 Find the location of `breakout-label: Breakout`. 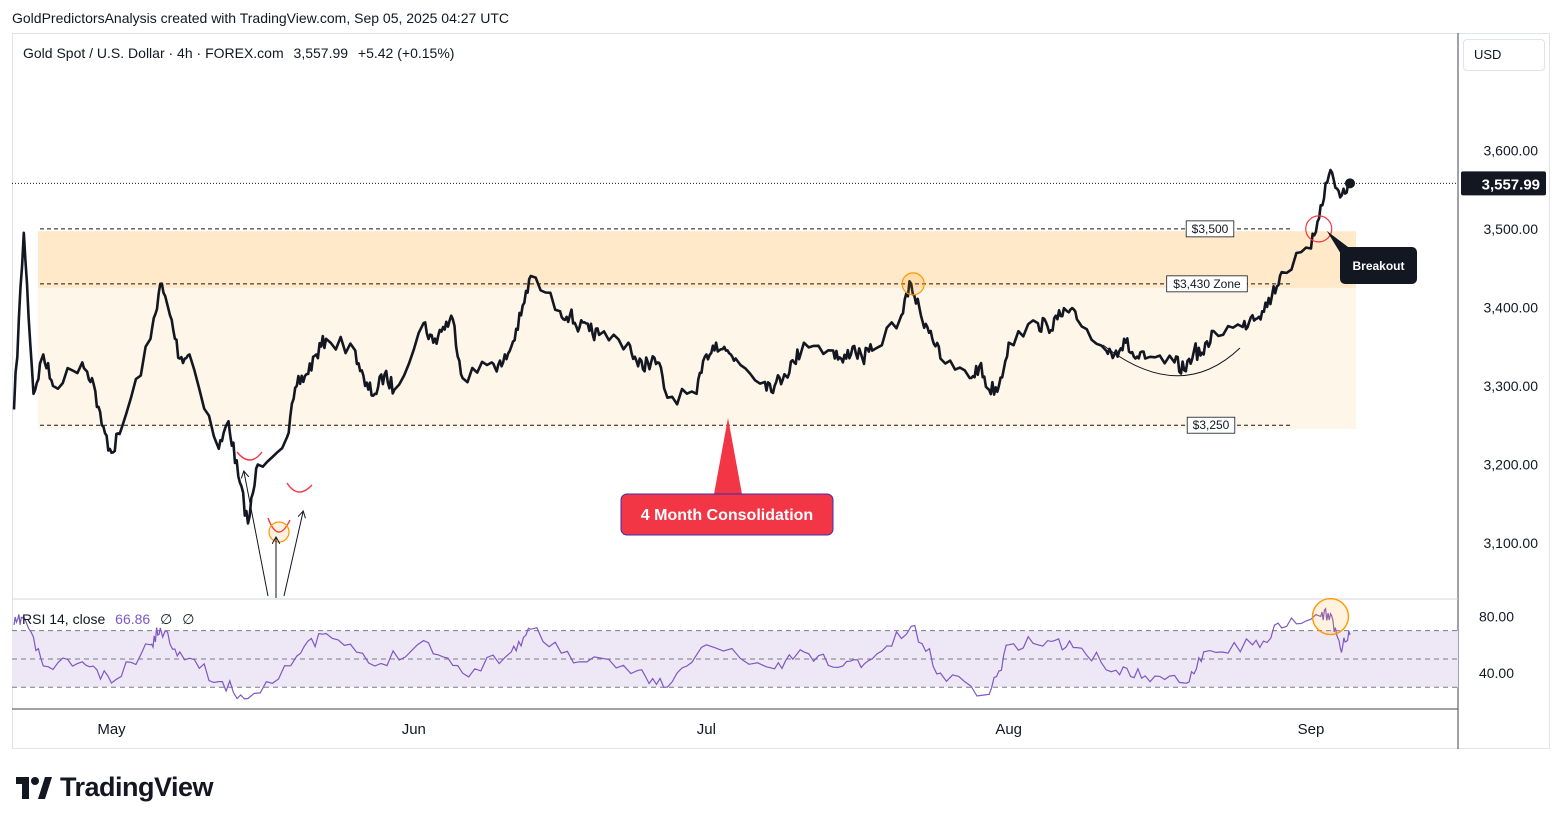

breakout-label: Breakout is located at coordinates (1378, 266).